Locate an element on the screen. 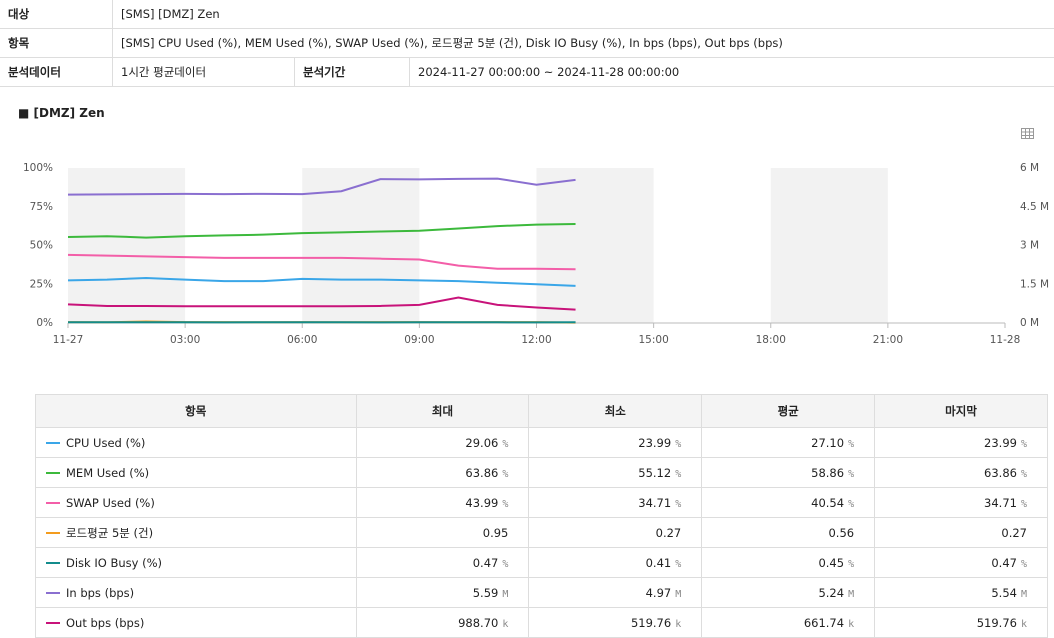 The image size is (1054, 638). series-name: In bps (bps) is located at coordinates (100, 593).